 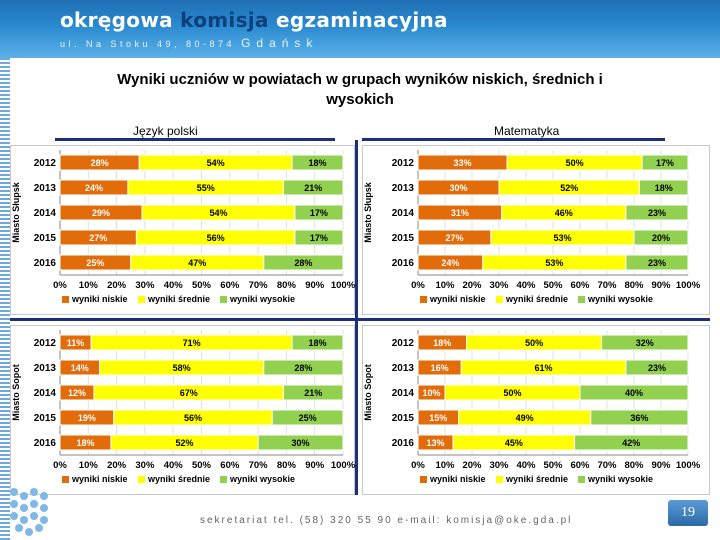 I want to click on data-label: 32%, so click(x=645, y=343).